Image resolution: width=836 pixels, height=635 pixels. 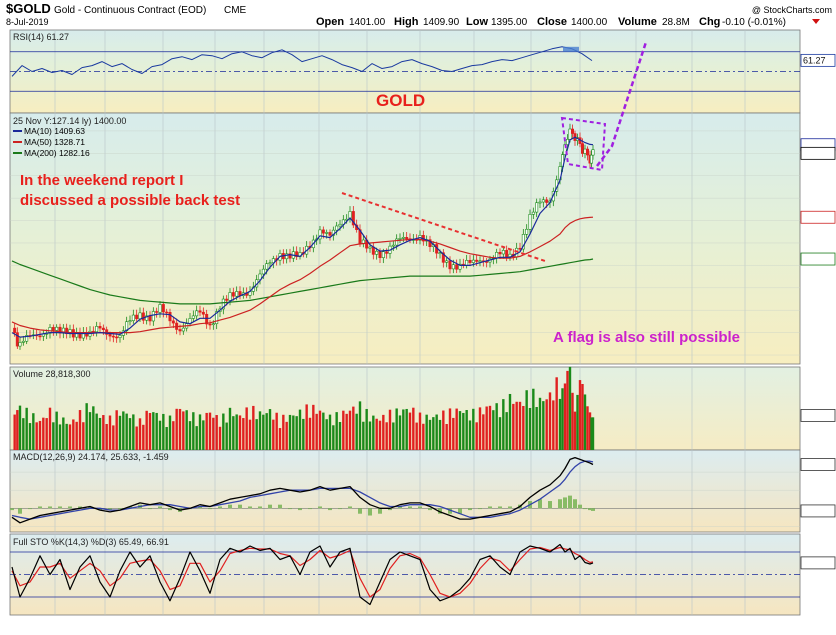 What do you see at coordinates (101, 180) in the screenshot?
I see `weekend-annotation-line1: In the weekend report I` at bounding box center [101, 180].